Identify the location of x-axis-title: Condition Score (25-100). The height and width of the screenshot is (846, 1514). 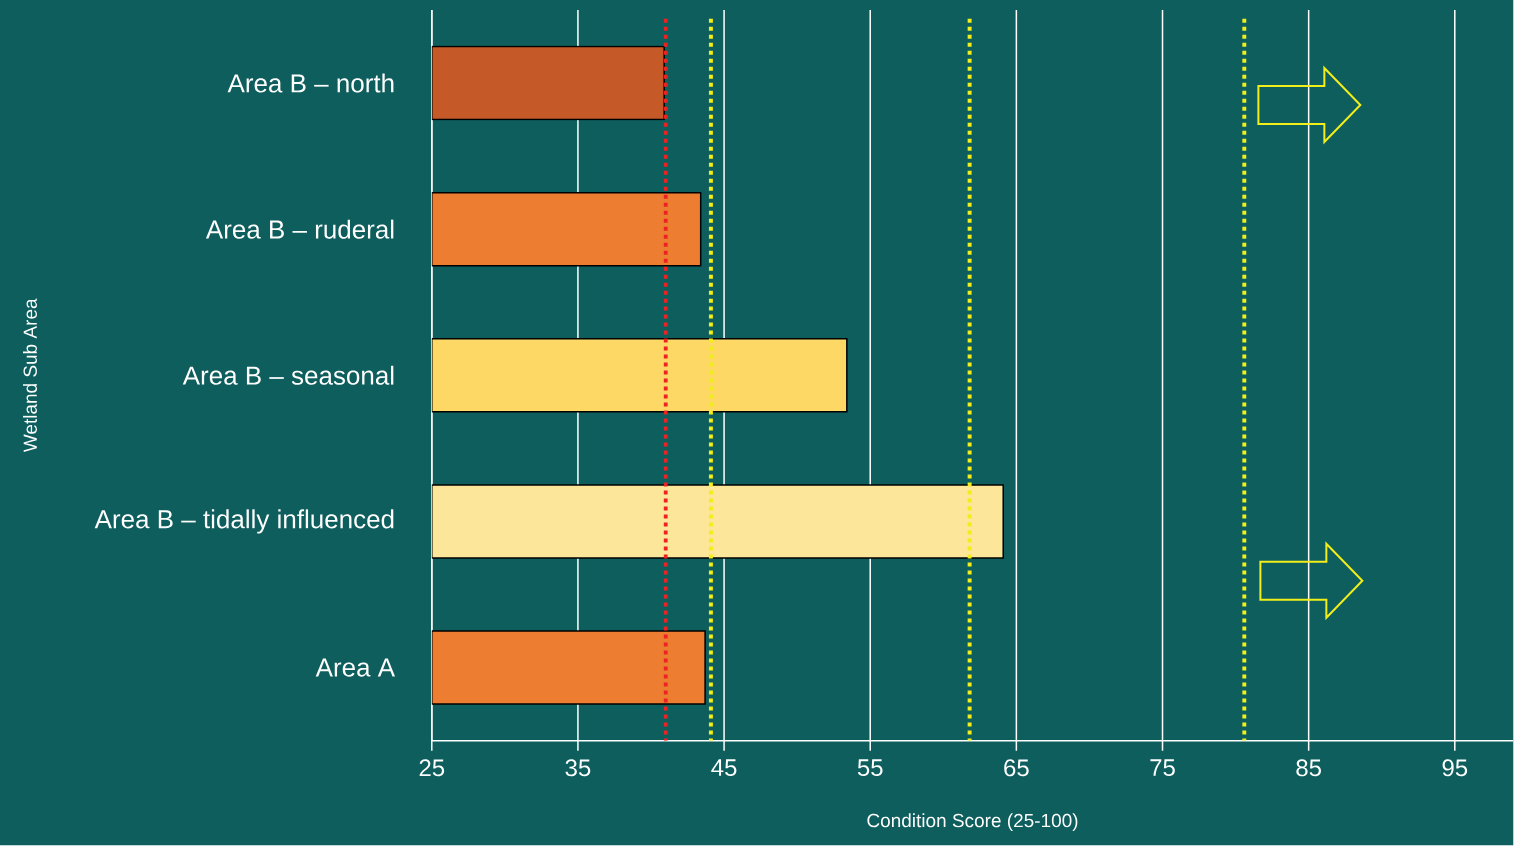
(972, 822).